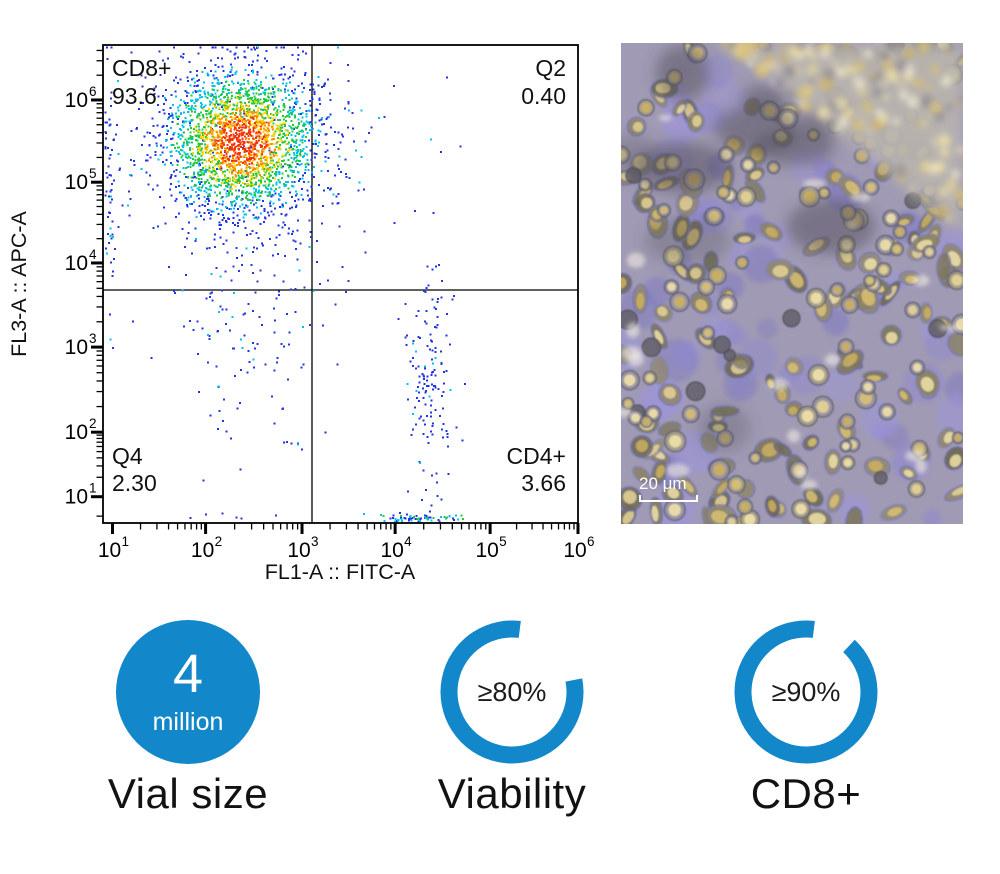 The width and height of the screenshot is (1000, 874). I want to click on stat-cd8-purity: ≥90% CD8+, so click(806, 737).